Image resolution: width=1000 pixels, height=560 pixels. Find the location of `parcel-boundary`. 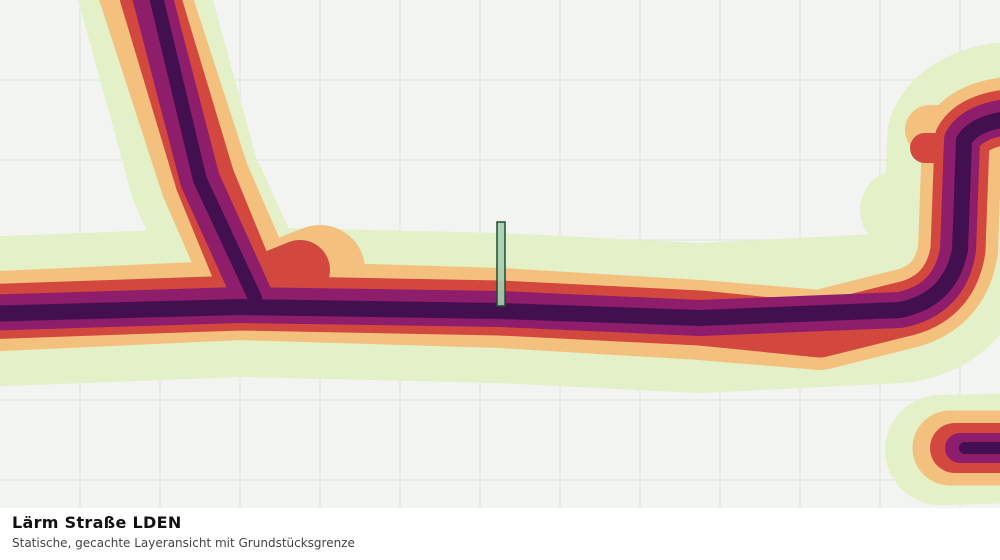

parcel-boundary is located at coordinates (501, 264).